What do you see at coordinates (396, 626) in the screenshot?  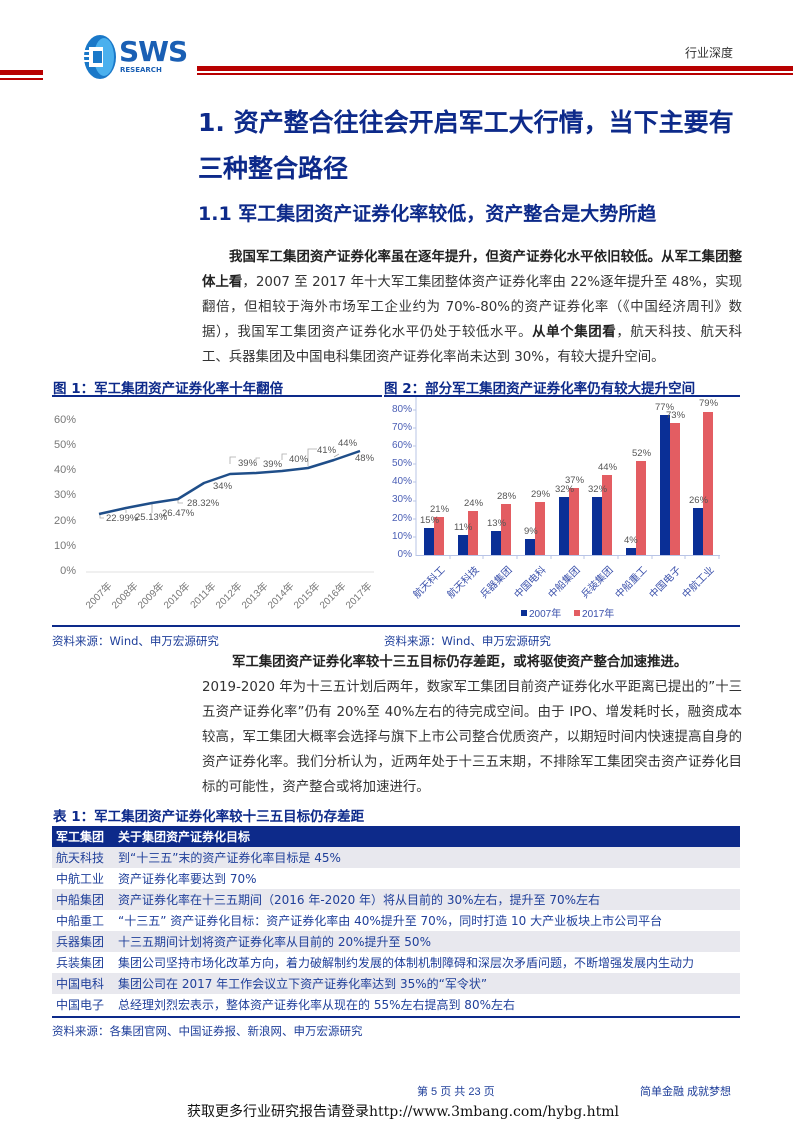 I see `figures-bottom-rule` at bounding box center [396, 626].